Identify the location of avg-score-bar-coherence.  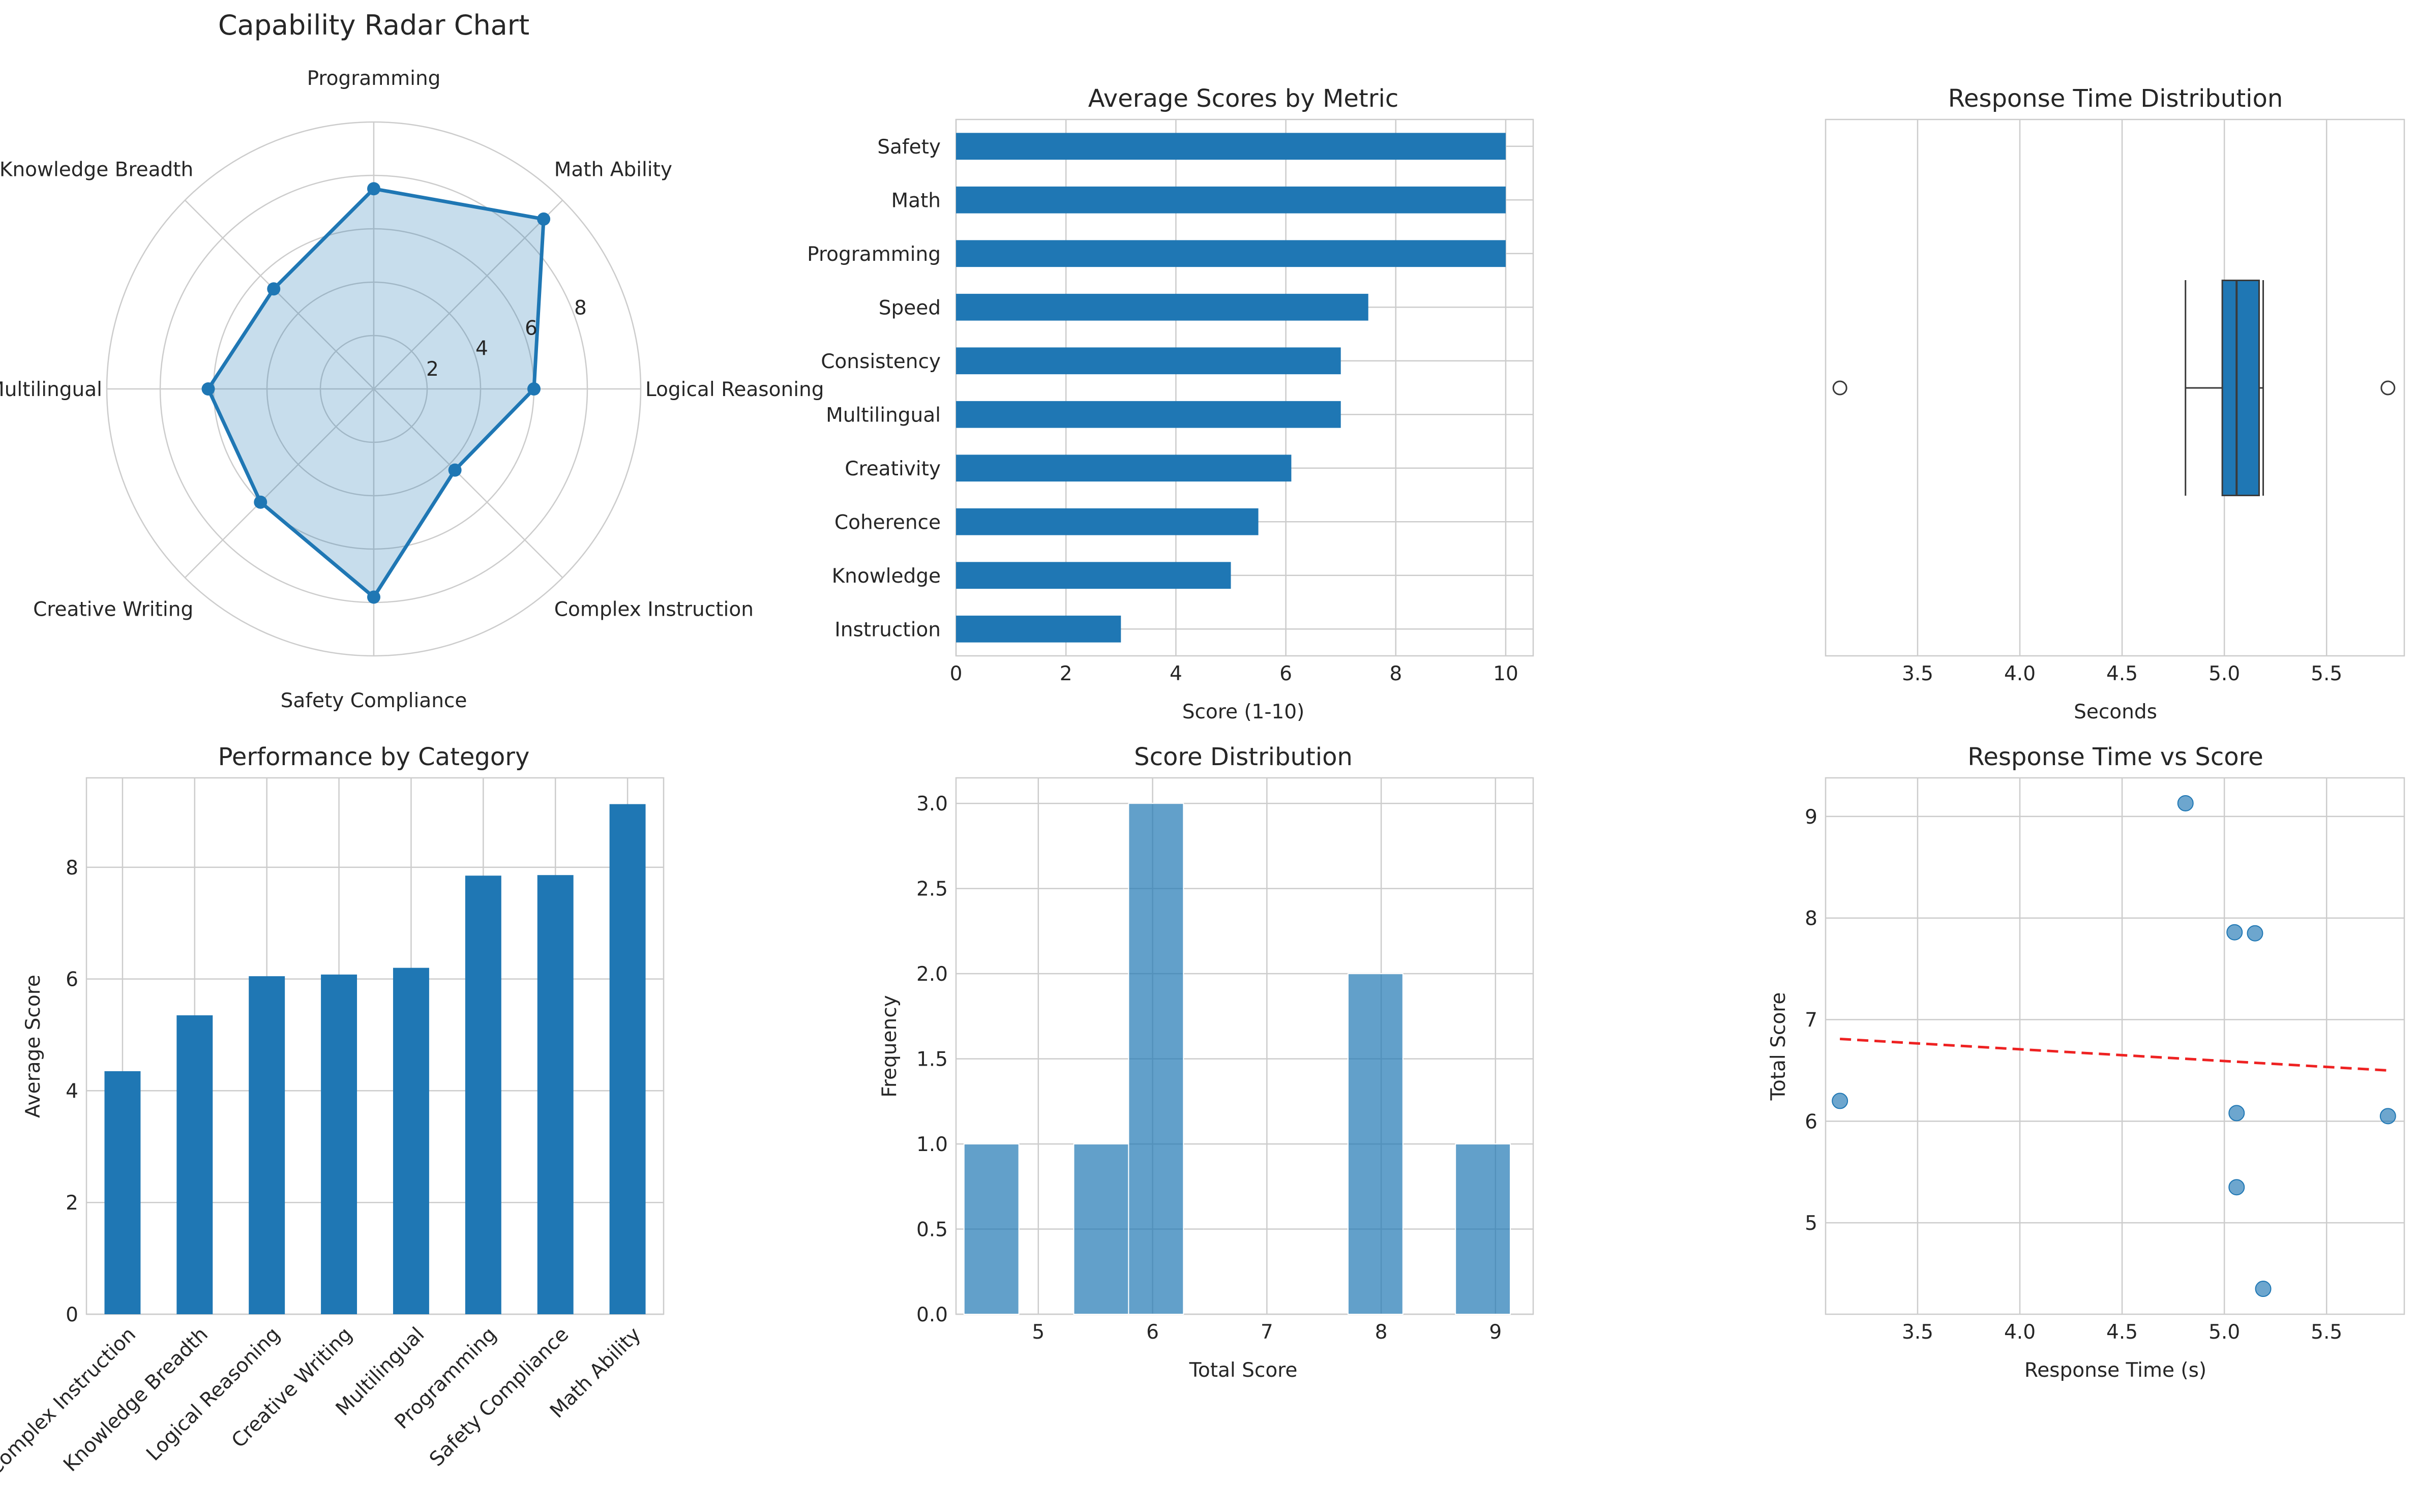
(1107, 521).